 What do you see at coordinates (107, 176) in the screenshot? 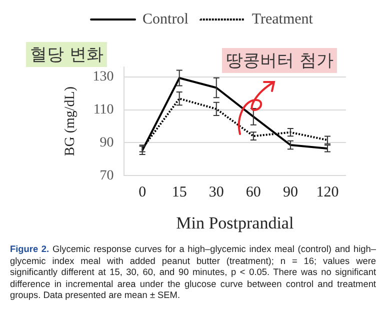
I see `y-tick-label: 70` at bounding box center [107, 176].